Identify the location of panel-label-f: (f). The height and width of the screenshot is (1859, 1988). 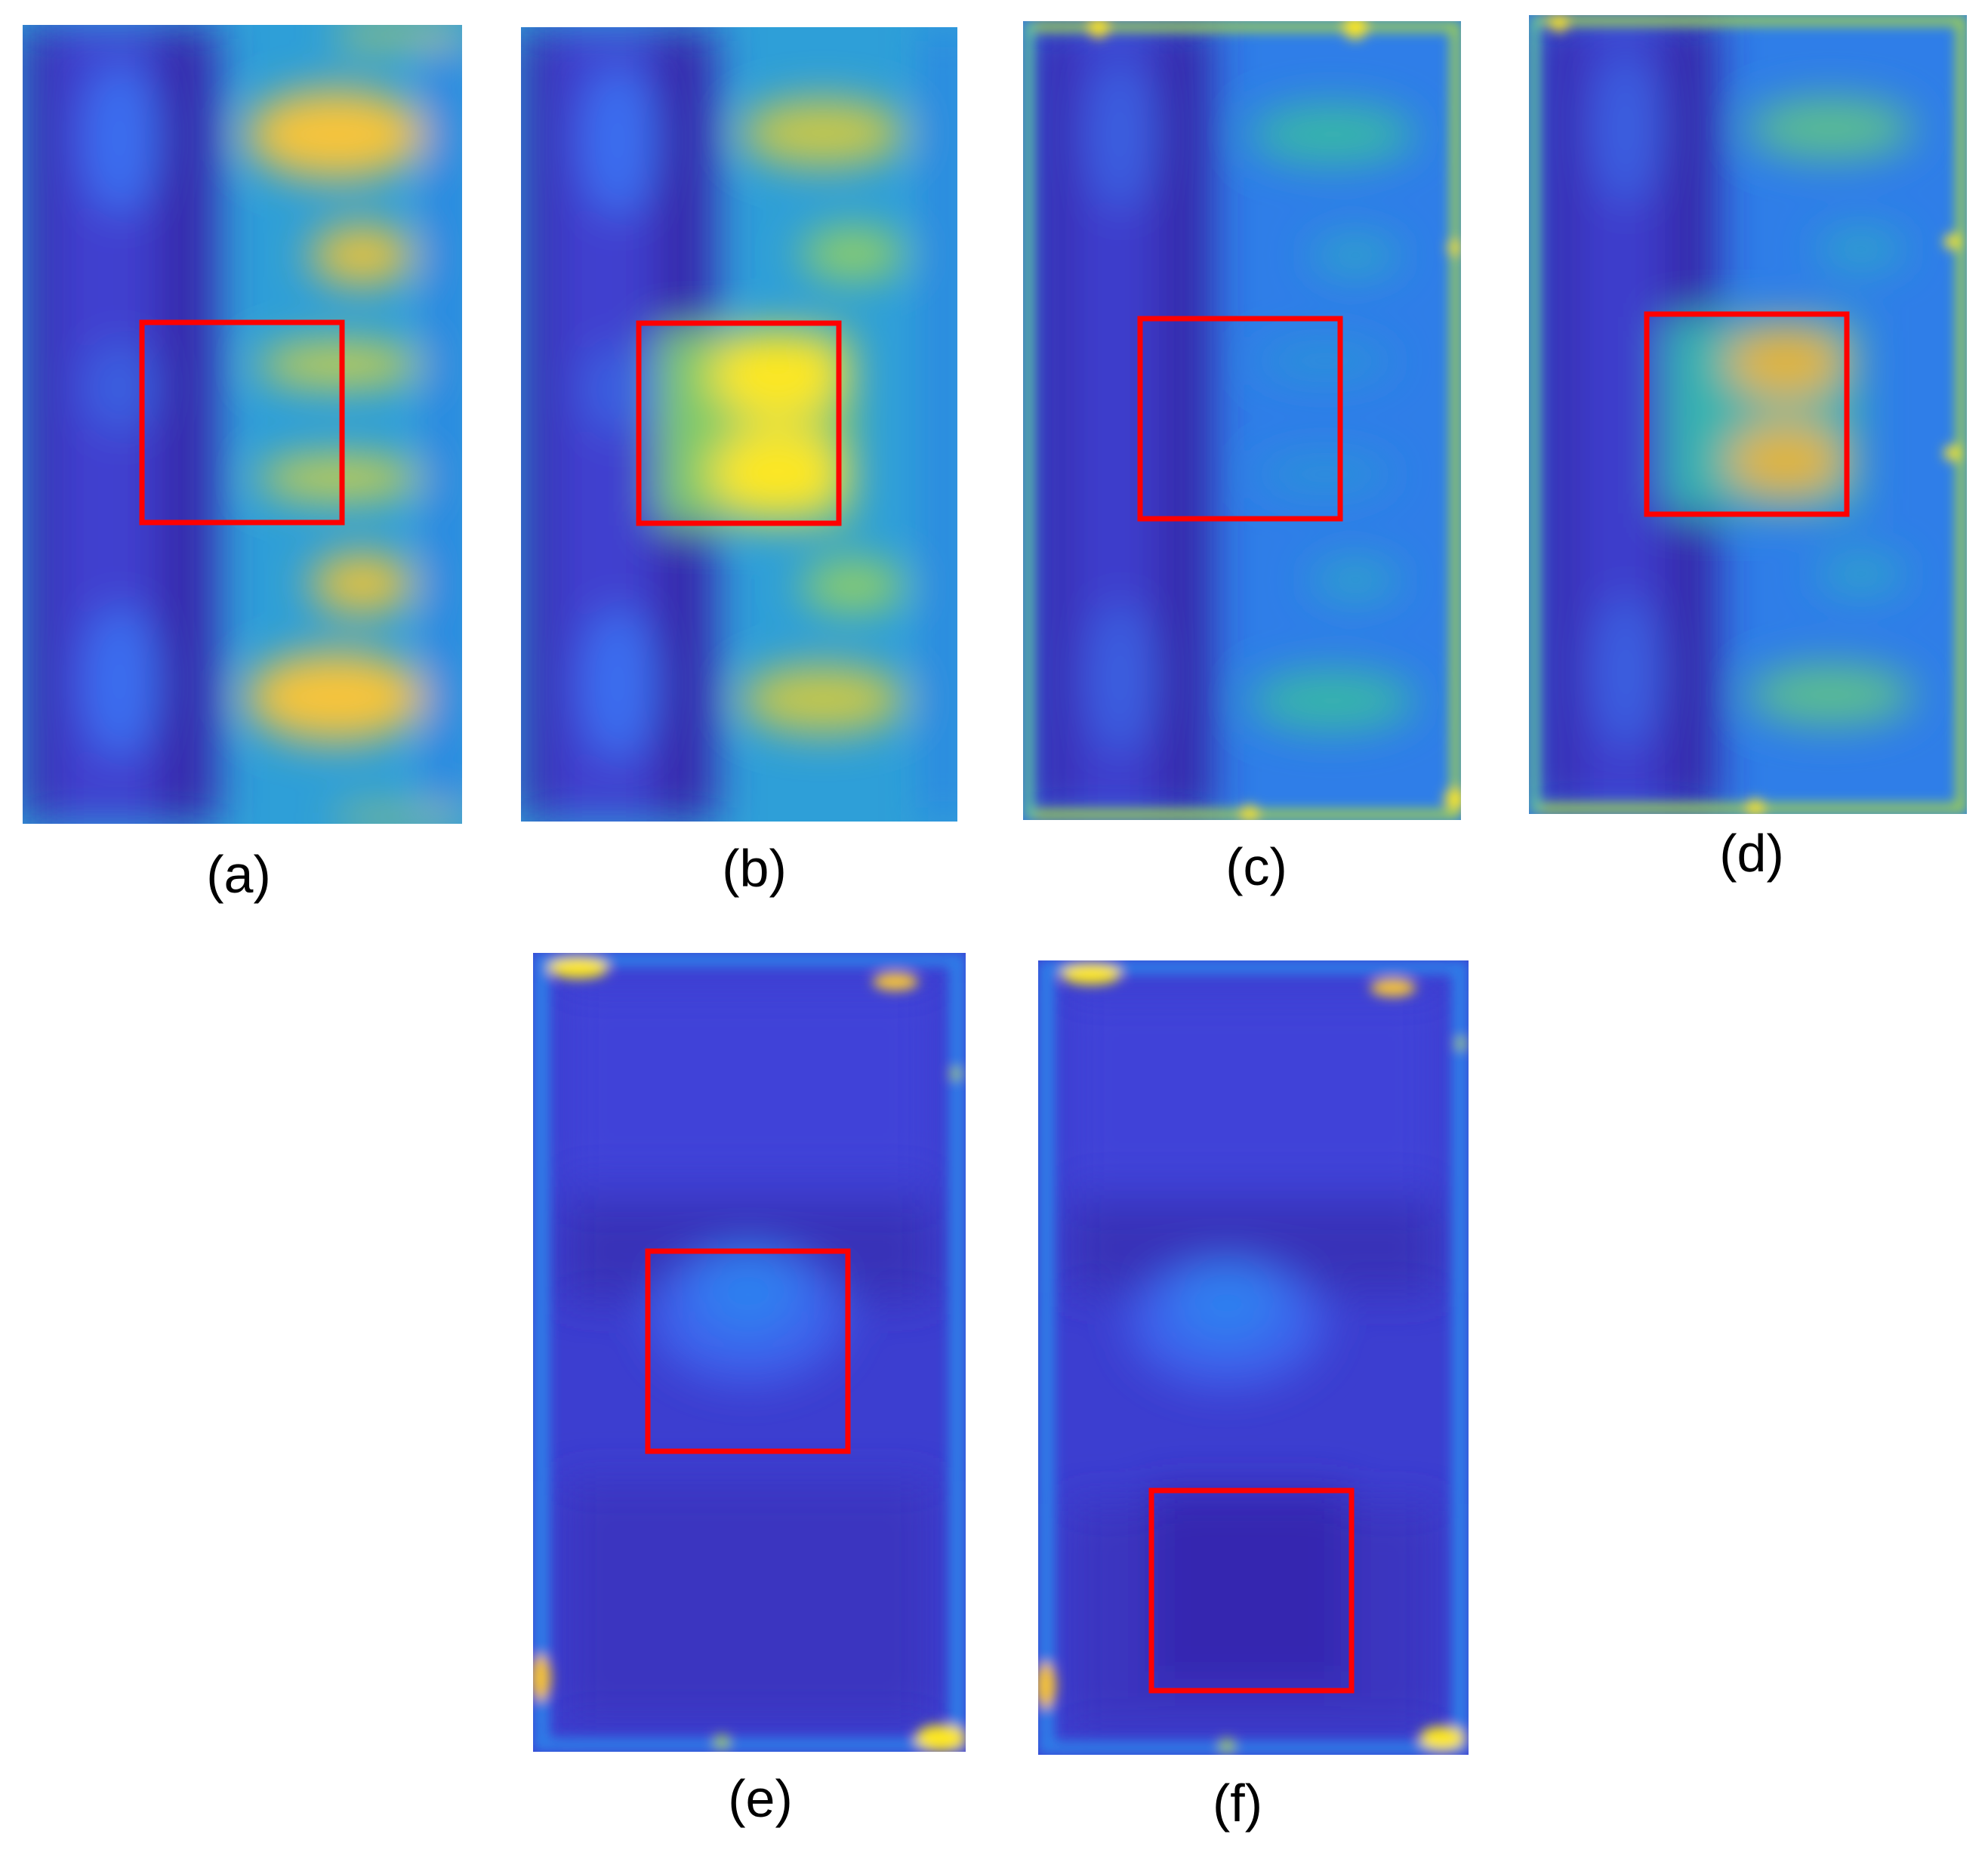
(1237, 1803).